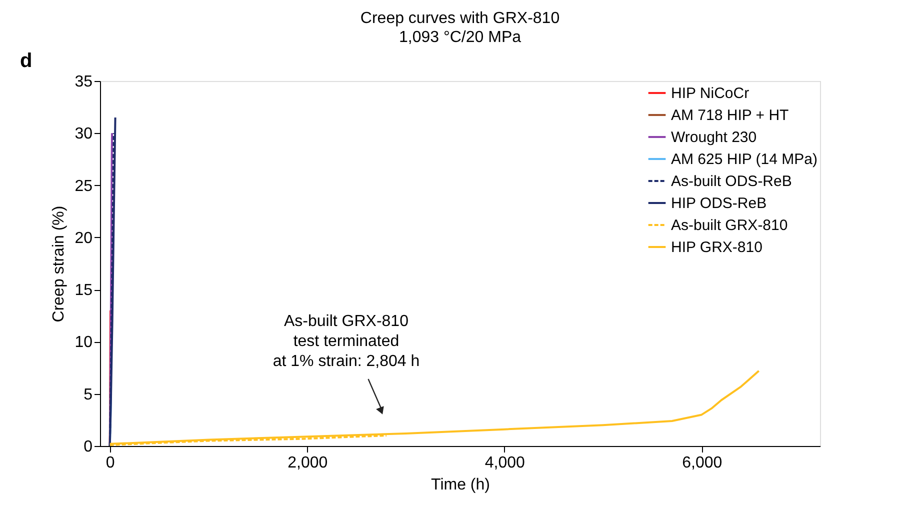  I want to click on x-tick-label: 4,000, so click(504, 463).